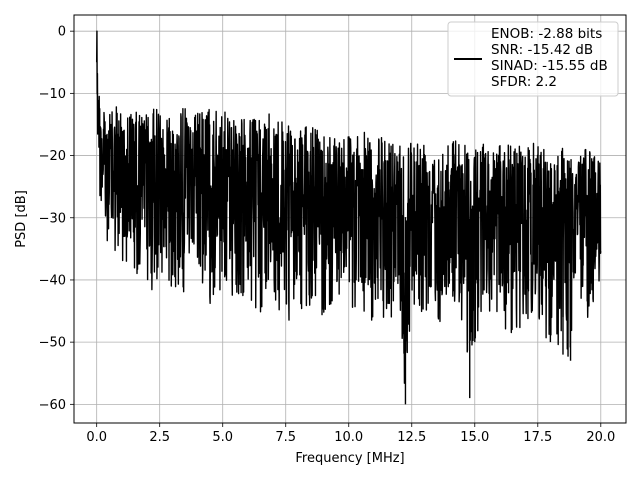  What do you see at coordinates (549, 66) in the screenshot?
I see `legend-sinad: SINAD: -15.55 dB` at bounding box center [549, 66].